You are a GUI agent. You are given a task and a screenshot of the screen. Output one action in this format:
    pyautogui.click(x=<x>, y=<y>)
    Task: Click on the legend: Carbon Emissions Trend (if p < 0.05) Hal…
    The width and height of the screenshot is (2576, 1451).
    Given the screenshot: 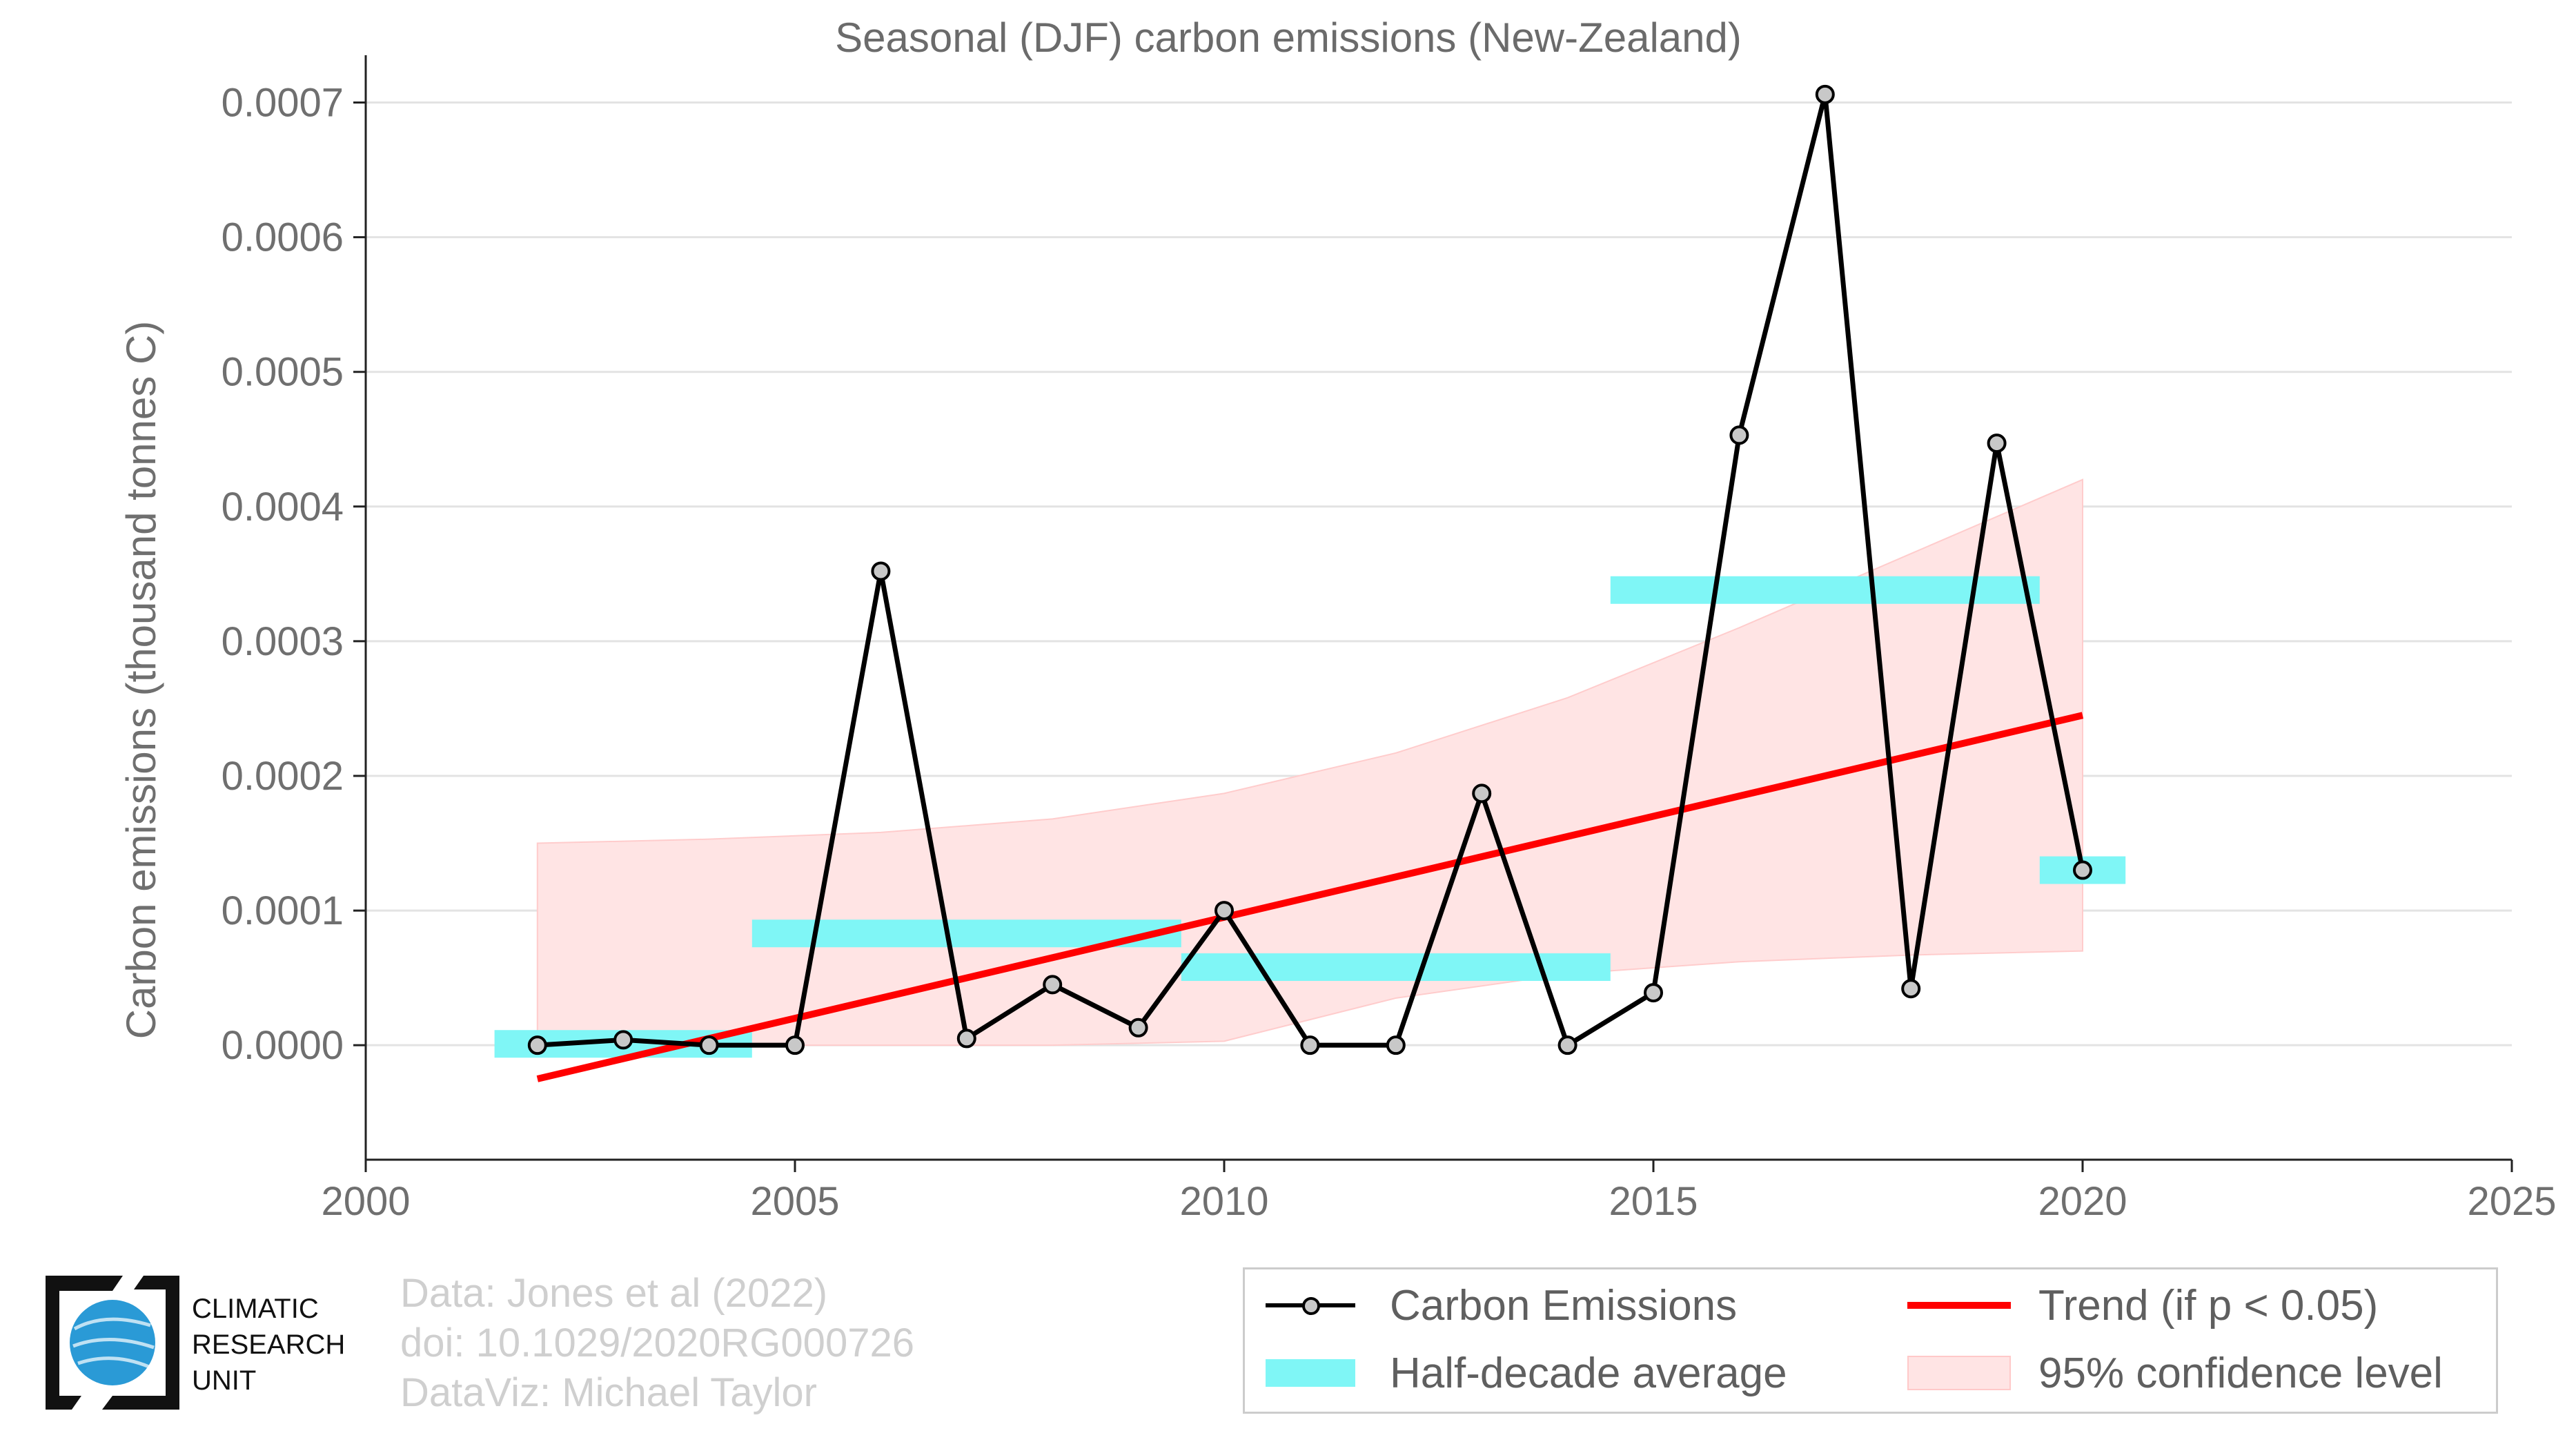 What is the action you would take?
    pyautogui.click(x=1870, y=1341)
    